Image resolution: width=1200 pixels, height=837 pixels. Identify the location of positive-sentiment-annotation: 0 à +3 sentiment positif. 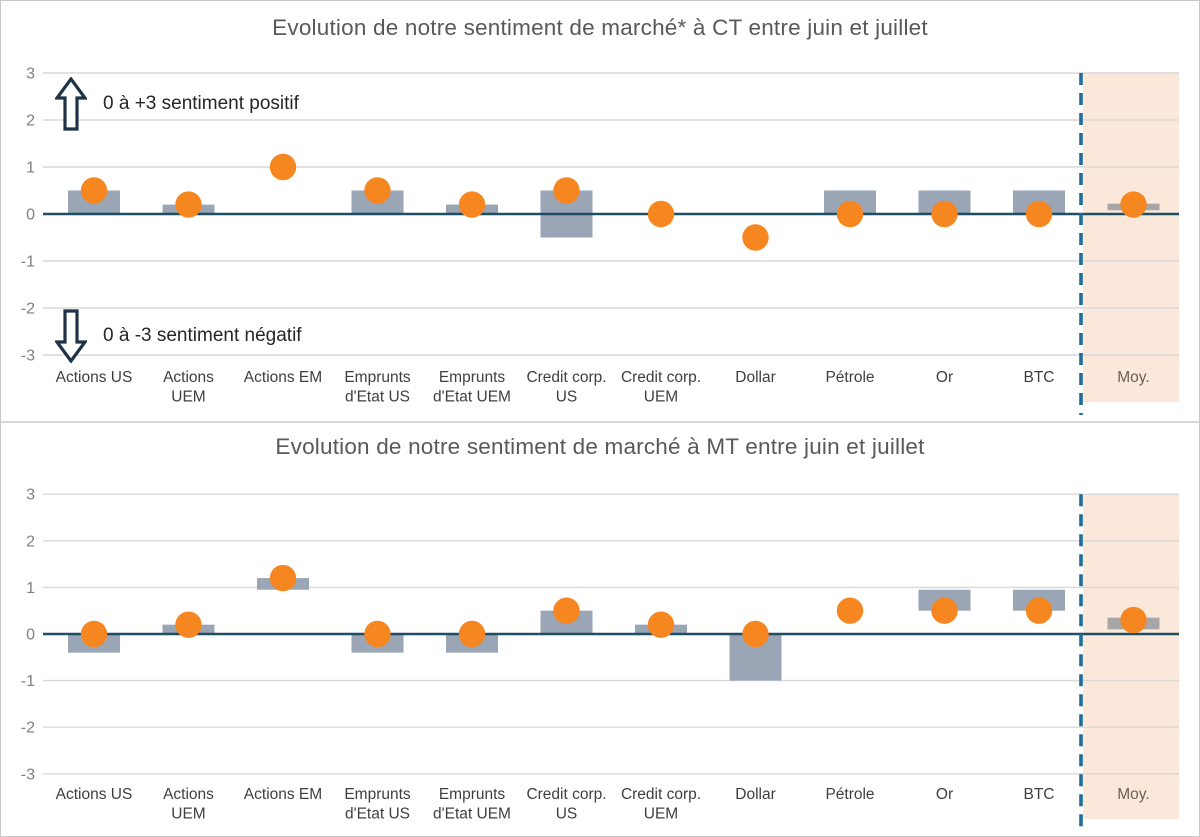
(177, 104).